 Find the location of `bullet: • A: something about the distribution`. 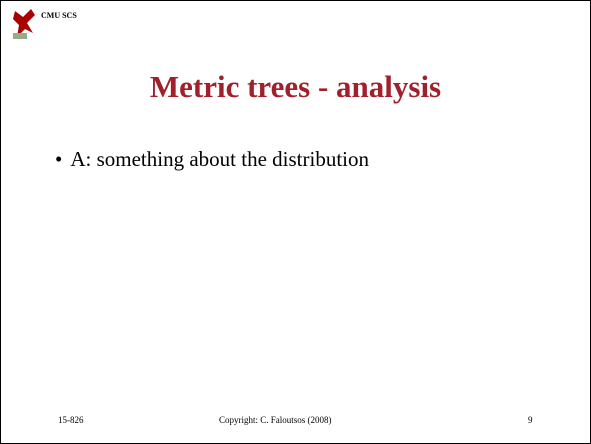

bullet: • A: something about the distribution is located at coordinates (212, 159).